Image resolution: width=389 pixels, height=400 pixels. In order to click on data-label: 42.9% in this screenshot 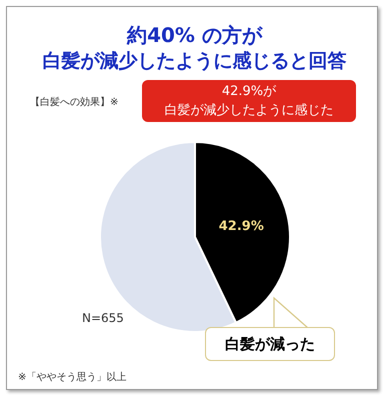, I will do `click(241, 226)`.